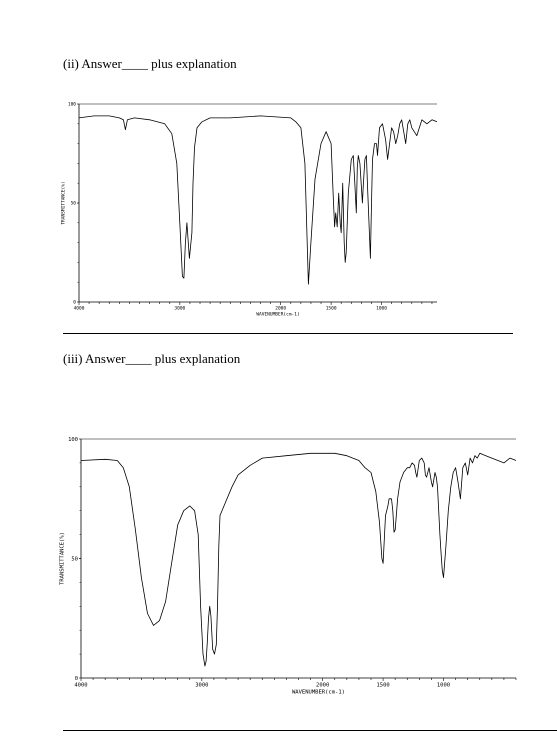 The height and width of the screenshot is (741, 557). Describe the element at coordinates (381, 309) in the screenshot. I see `x-tick-label: 1000` at that location.